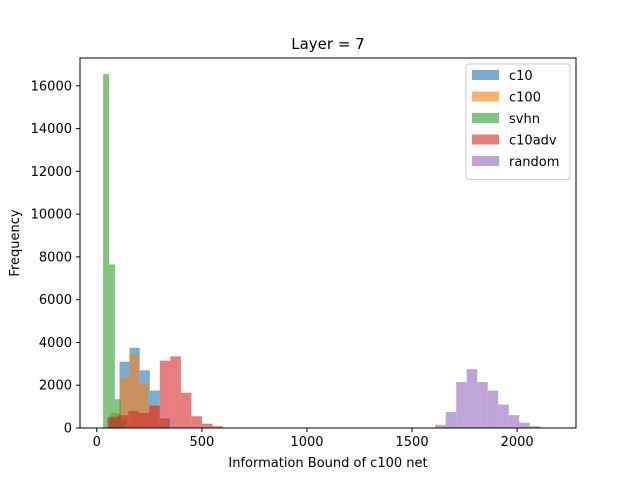 Image resolution: width=640 pixels, height=480 pixels. Describe the element at coordinates (485, 139) in the screenshot. I see `legend-swatch-c10adv` at that location.